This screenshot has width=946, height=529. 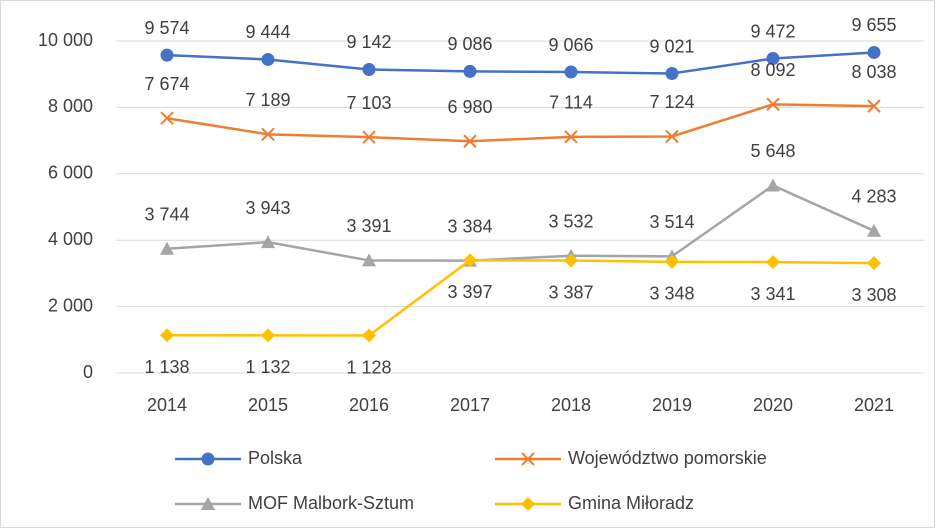 I want to click on y-tick-label: 8 000, so click(x=70, y=106).